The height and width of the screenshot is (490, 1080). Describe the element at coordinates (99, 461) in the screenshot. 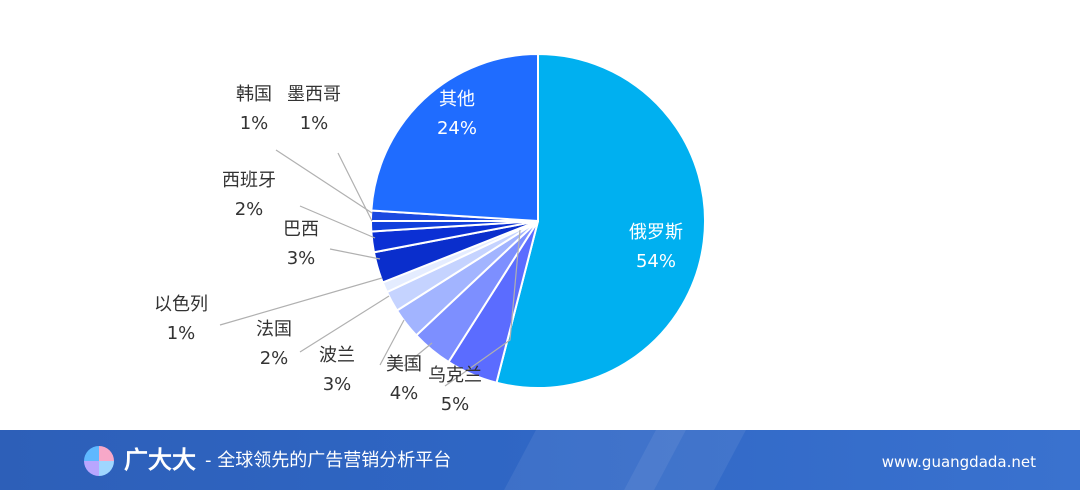

I see `guangdada-logo-icon` at that location.